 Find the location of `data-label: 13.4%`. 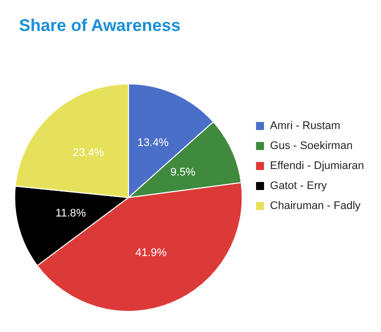

data-label: 13.4% is located at coordinates (153, 142).